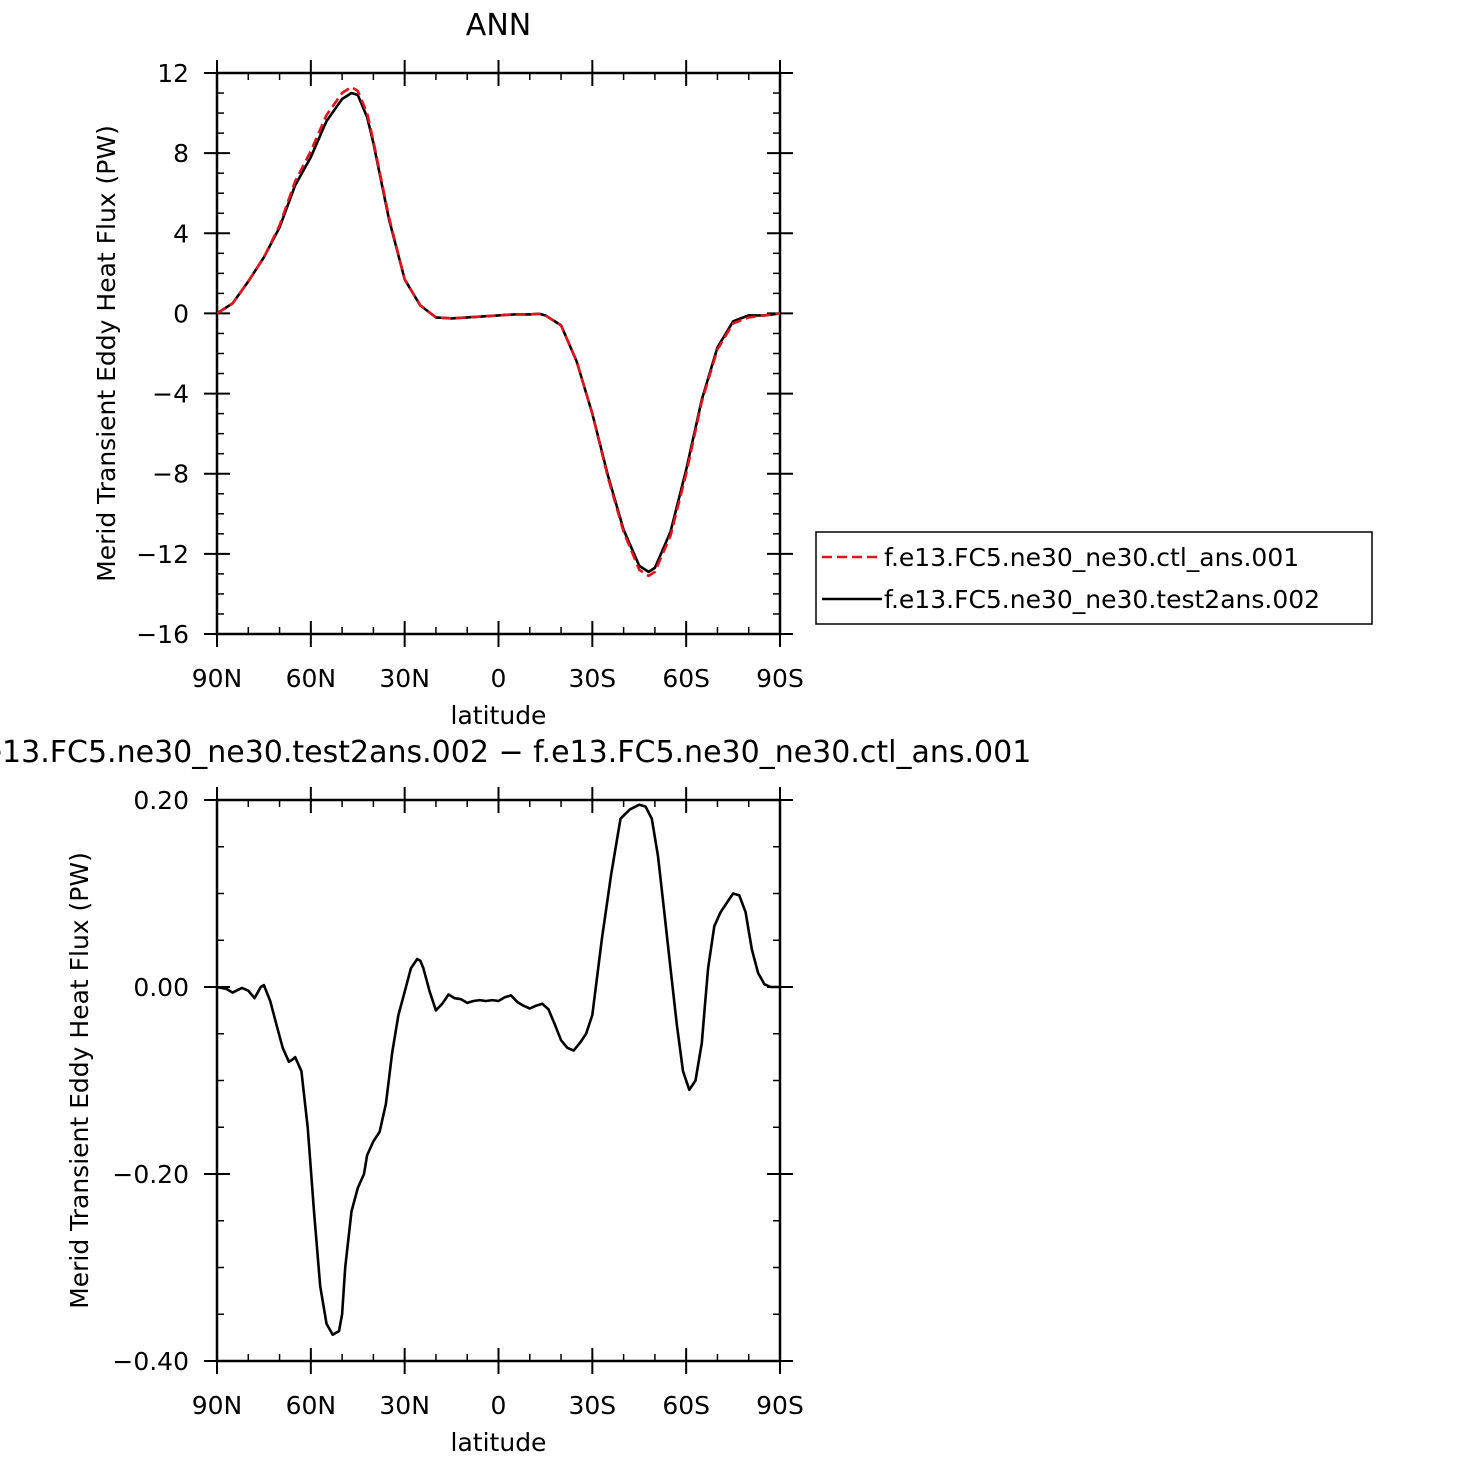 The height and width of the screenshot is (1463, 1464). Describe the element at coordinates (181, 153) in the screenshot. I see `y-tick-label: 8` at that location.